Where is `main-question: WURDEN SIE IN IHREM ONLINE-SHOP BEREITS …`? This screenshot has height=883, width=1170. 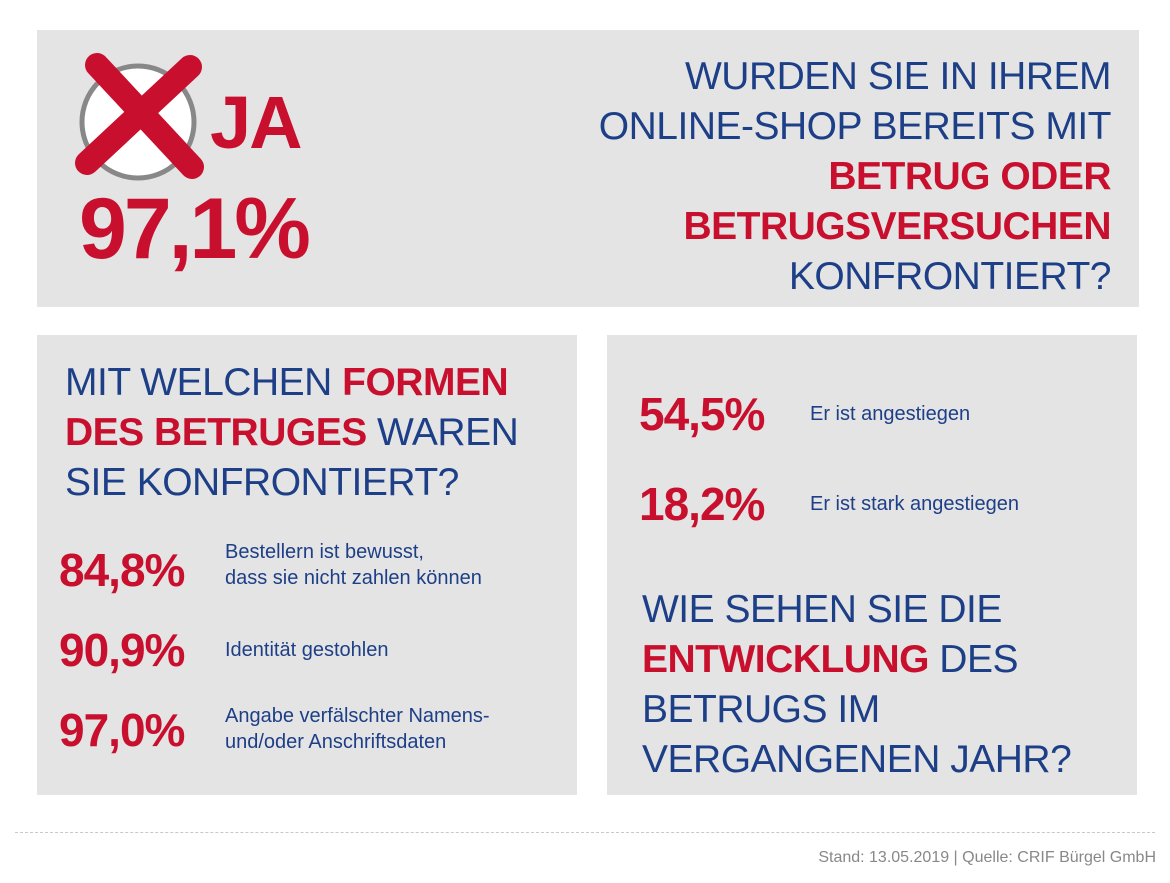
main-question: WURDEN SIE IN IHREM ONLINE-SHOP BEREITS … is located at coordinates (855, 177).